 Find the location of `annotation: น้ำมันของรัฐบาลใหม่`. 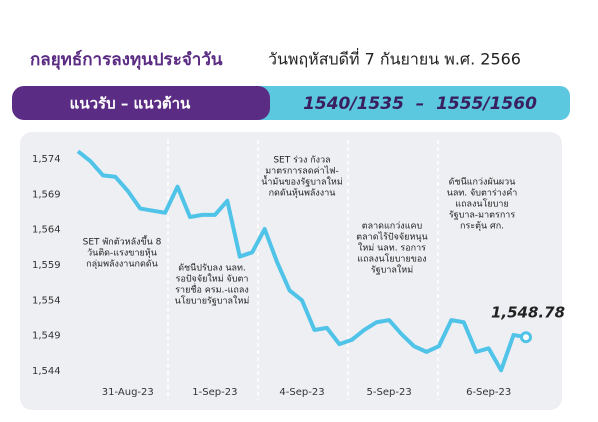

annotation: น้ำมันของรัฐบาลใหม่ is located at coordinates (302, 181).